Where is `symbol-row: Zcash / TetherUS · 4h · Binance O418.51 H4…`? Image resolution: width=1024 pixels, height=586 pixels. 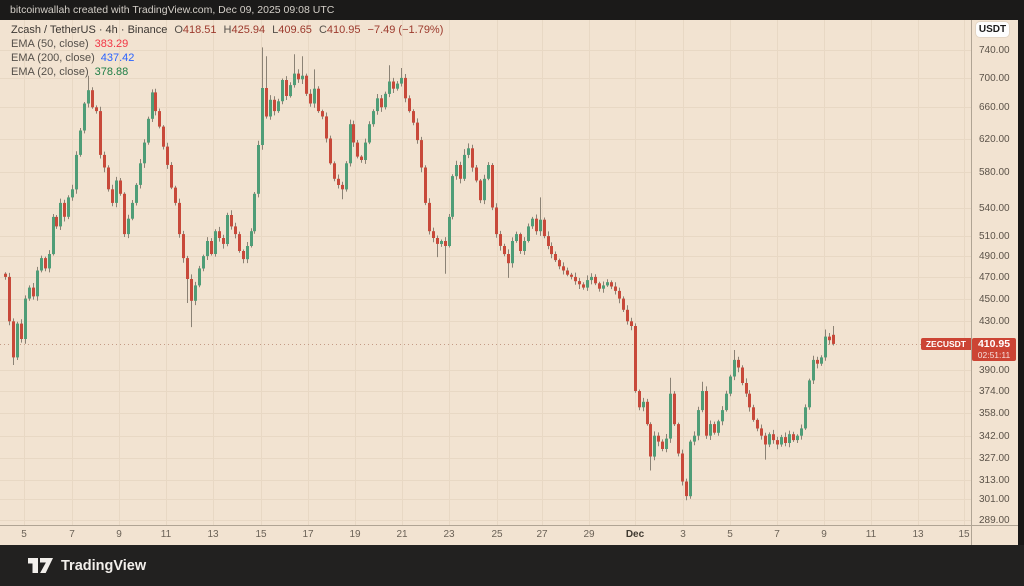 symbol-row: Zcash / TetherUS · 4h · Binance O418.51 H4… is located at coordinates (227, 30).